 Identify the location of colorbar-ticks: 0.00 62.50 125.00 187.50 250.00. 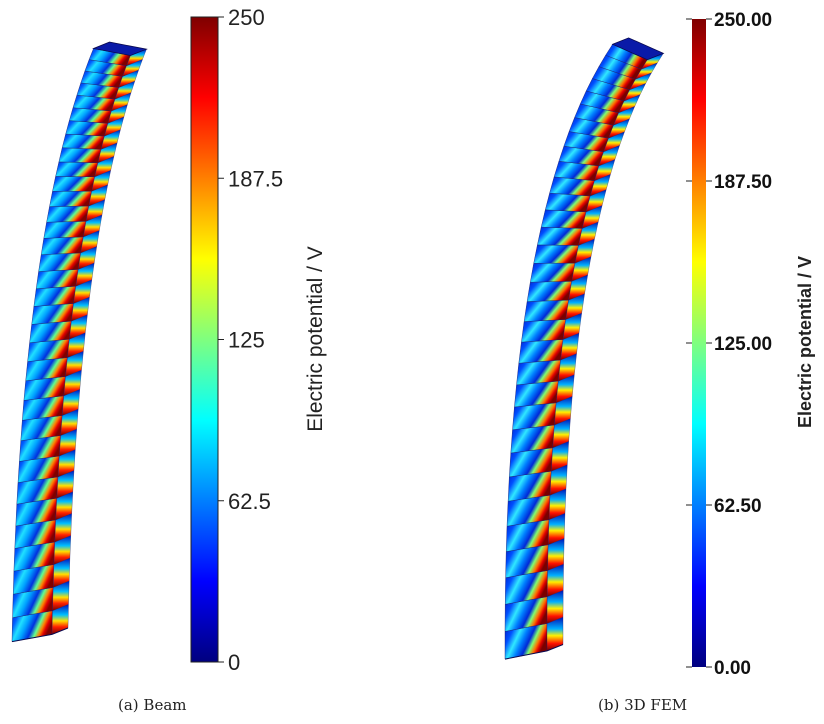
(729, 344).